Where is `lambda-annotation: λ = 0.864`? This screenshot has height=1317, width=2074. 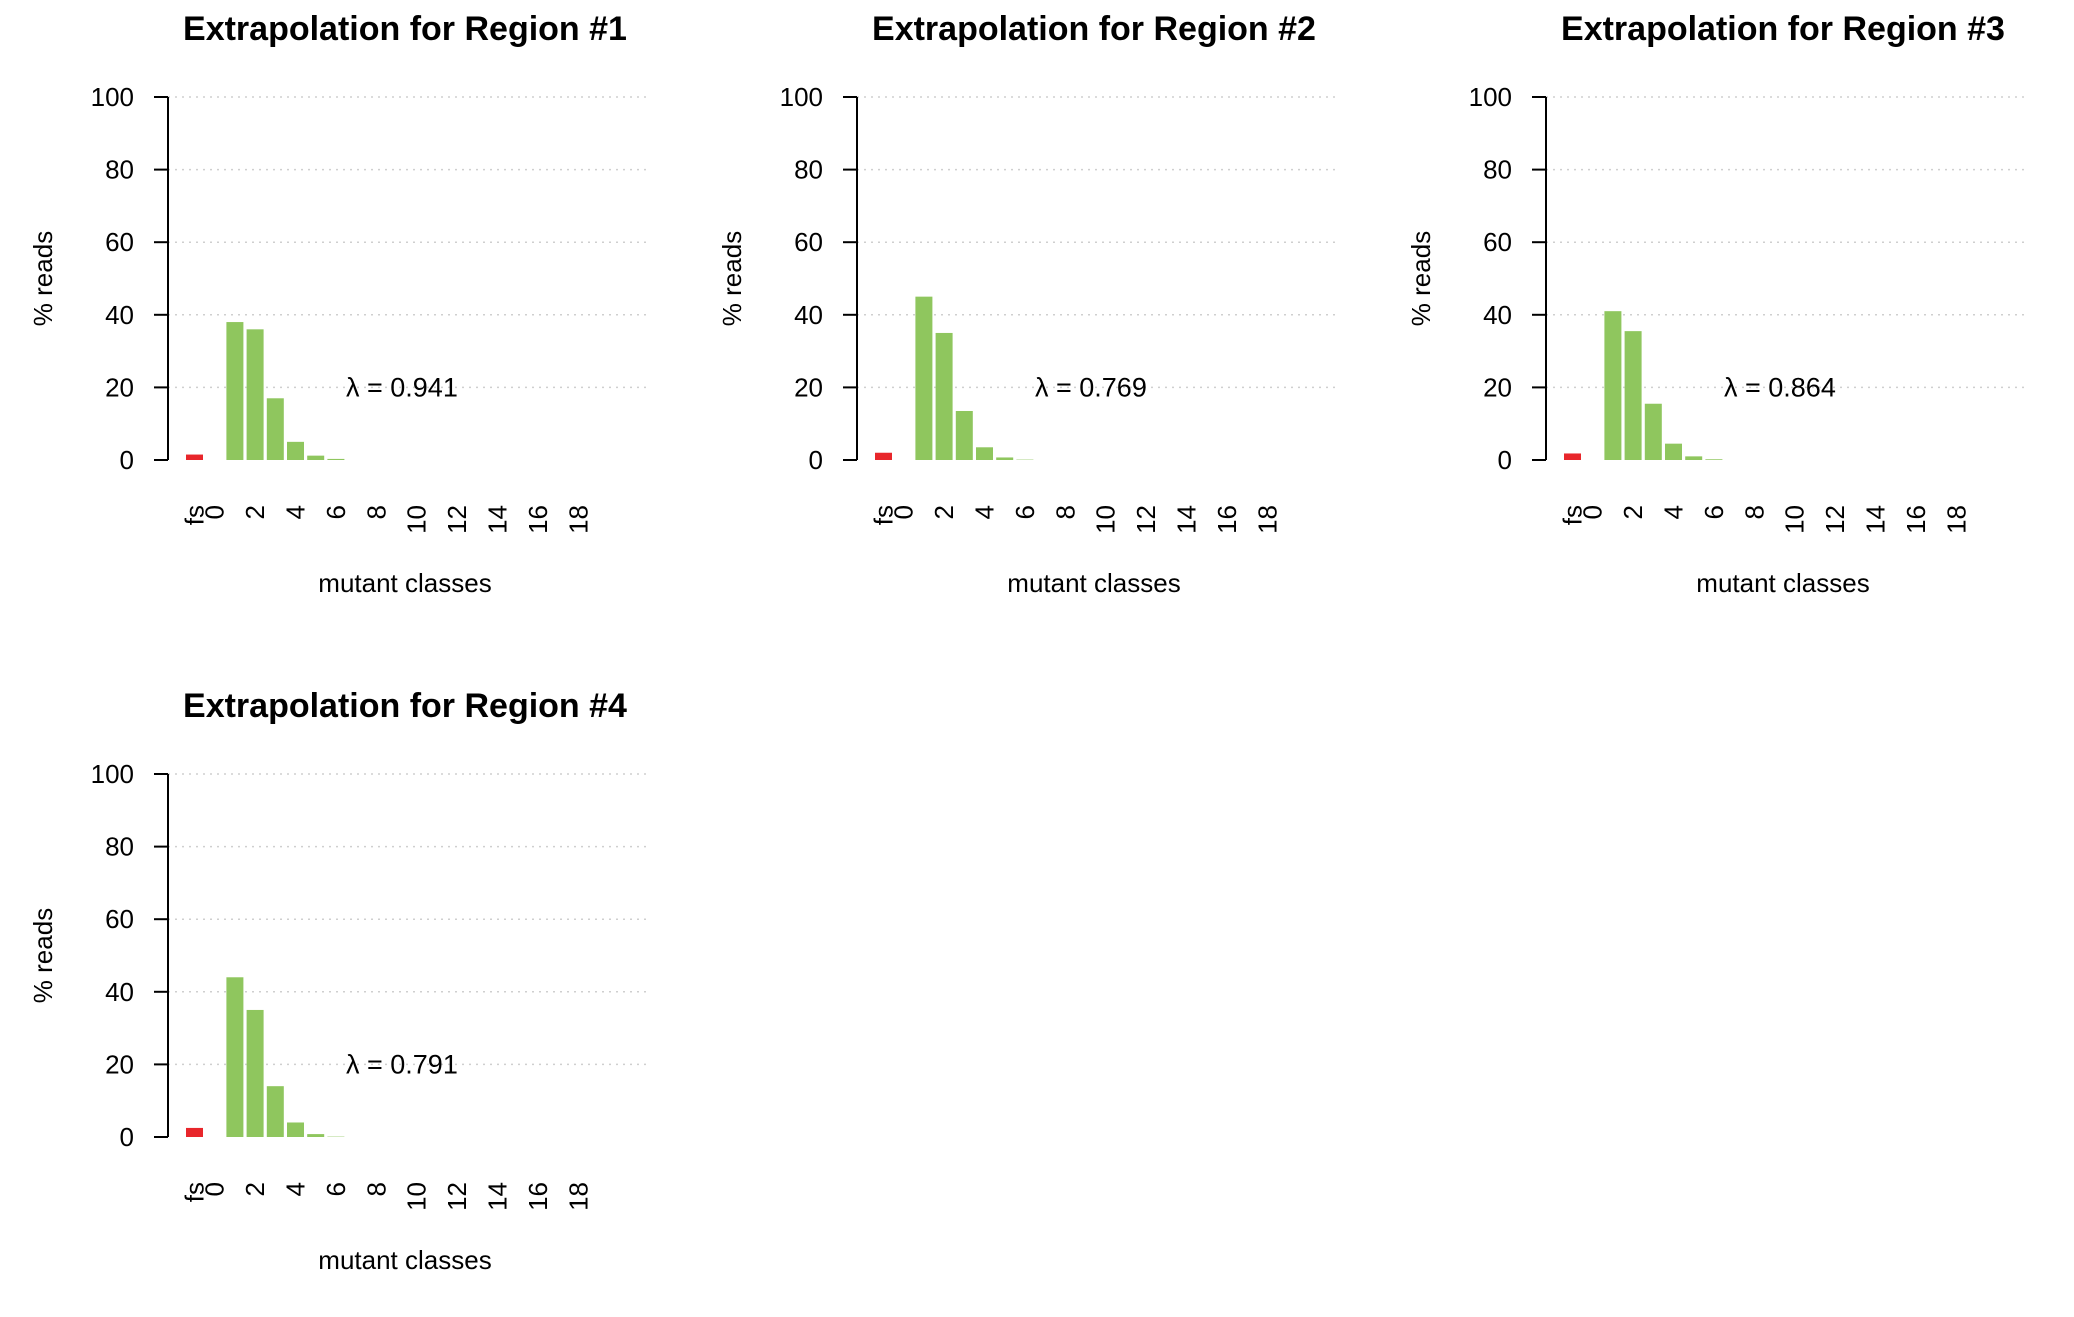 lambda-annotation: λ = 0.864 is located at coordinates (1780, 387).